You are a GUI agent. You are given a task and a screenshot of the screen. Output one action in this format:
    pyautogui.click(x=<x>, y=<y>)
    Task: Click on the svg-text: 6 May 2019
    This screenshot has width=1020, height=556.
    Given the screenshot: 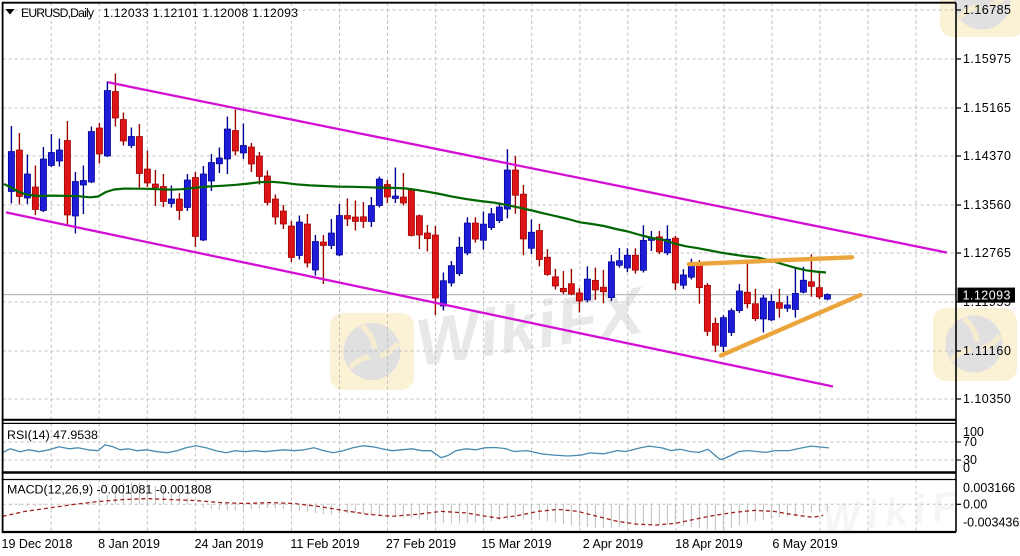 What is the action you would take?
    pyautogui.click(x=804, y=544)
    